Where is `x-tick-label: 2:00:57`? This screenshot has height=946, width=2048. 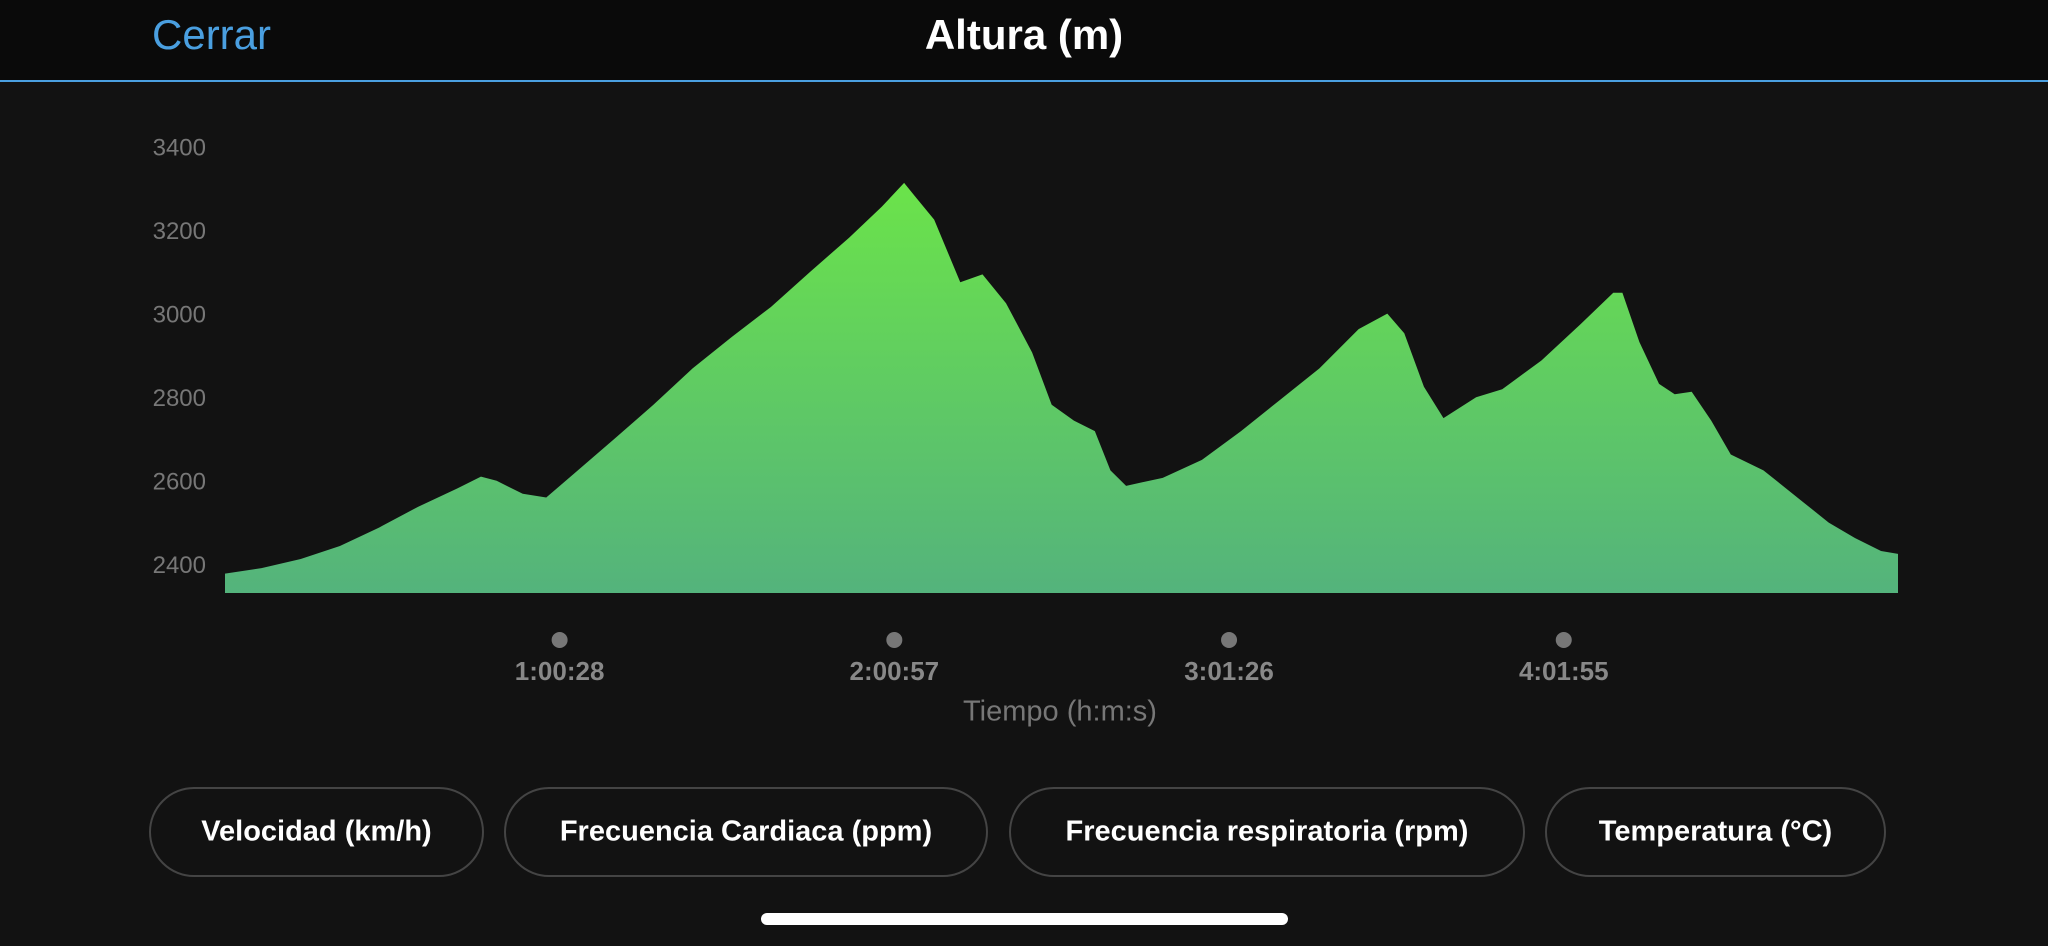
x-tick-label: 2:00:57 is located at coordinates (895, 671).